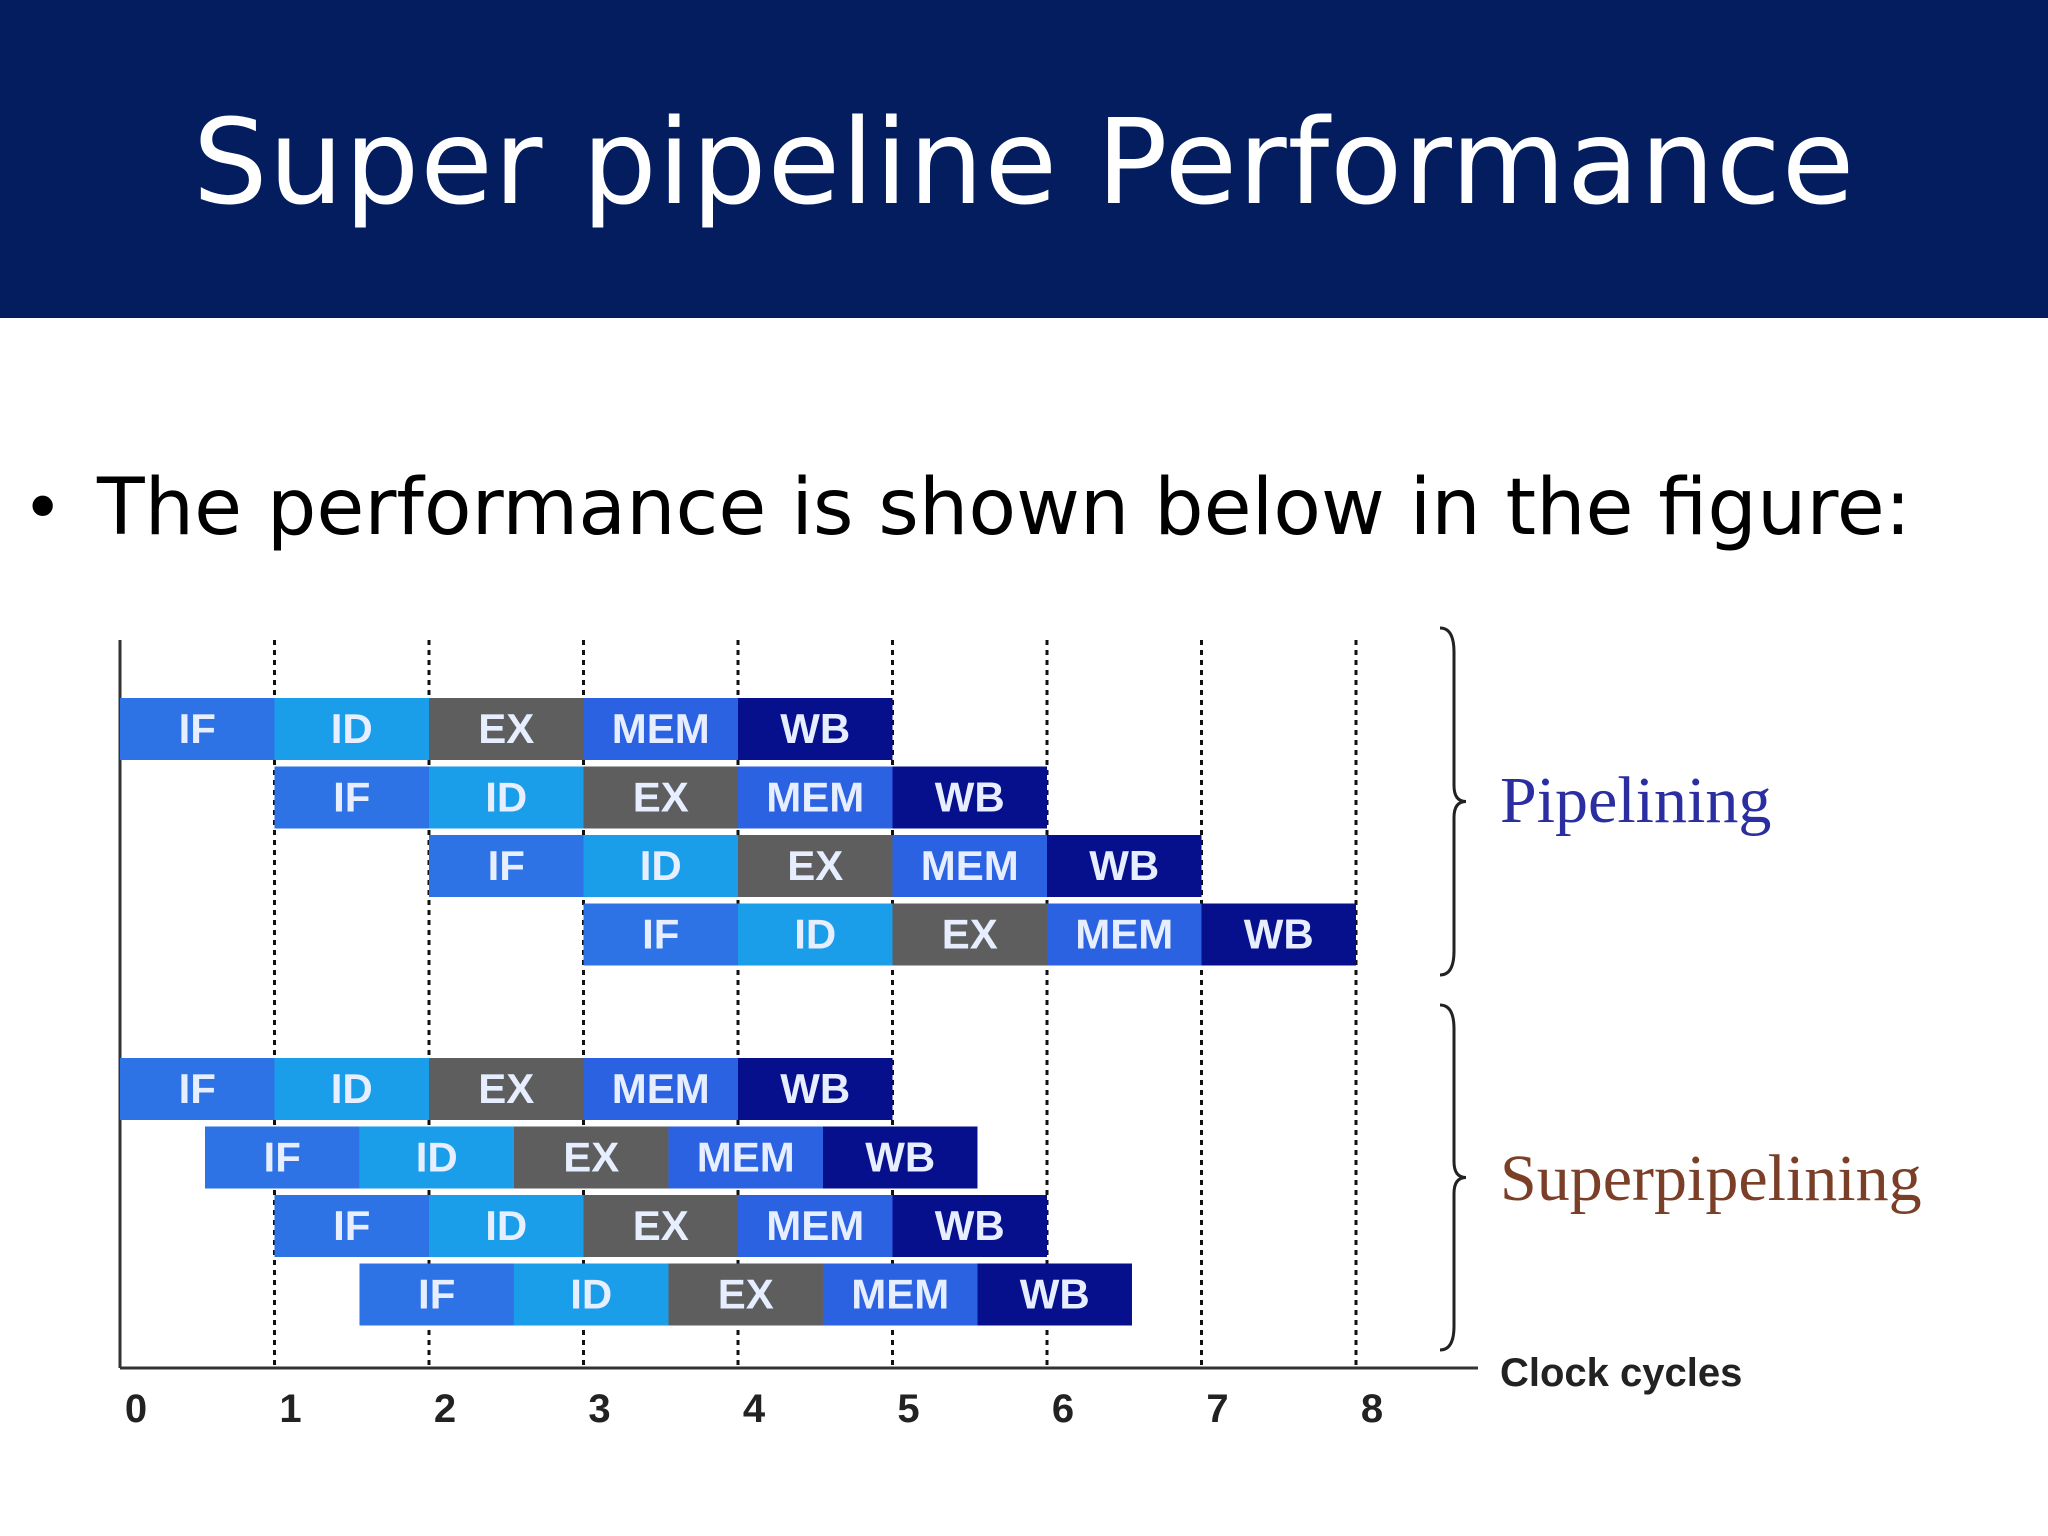 The image size is (2048, 1536). What do you see at coordinates (136, 1409) in the screenshot?
I see `x-tick-label: 0` at bounding box center [136, 1409].